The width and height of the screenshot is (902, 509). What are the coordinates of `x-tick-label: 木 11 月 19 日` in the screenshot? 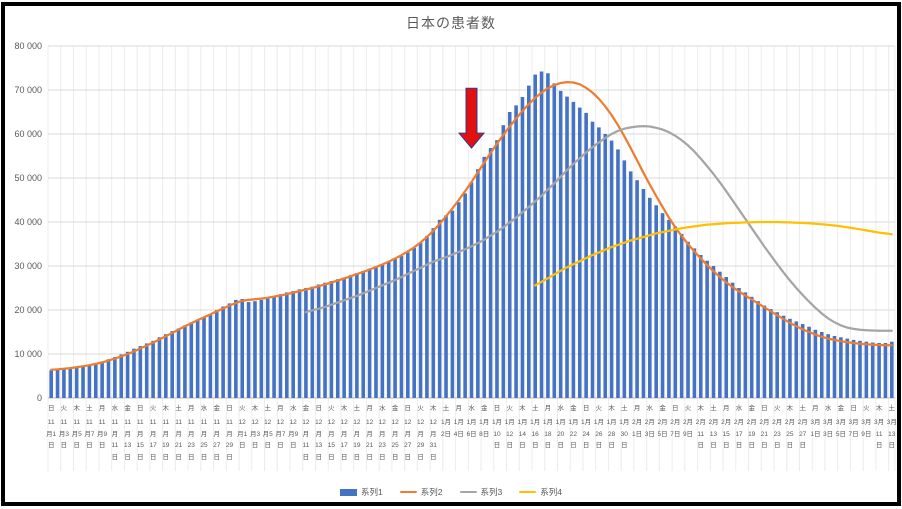 It's located at (166, 433).